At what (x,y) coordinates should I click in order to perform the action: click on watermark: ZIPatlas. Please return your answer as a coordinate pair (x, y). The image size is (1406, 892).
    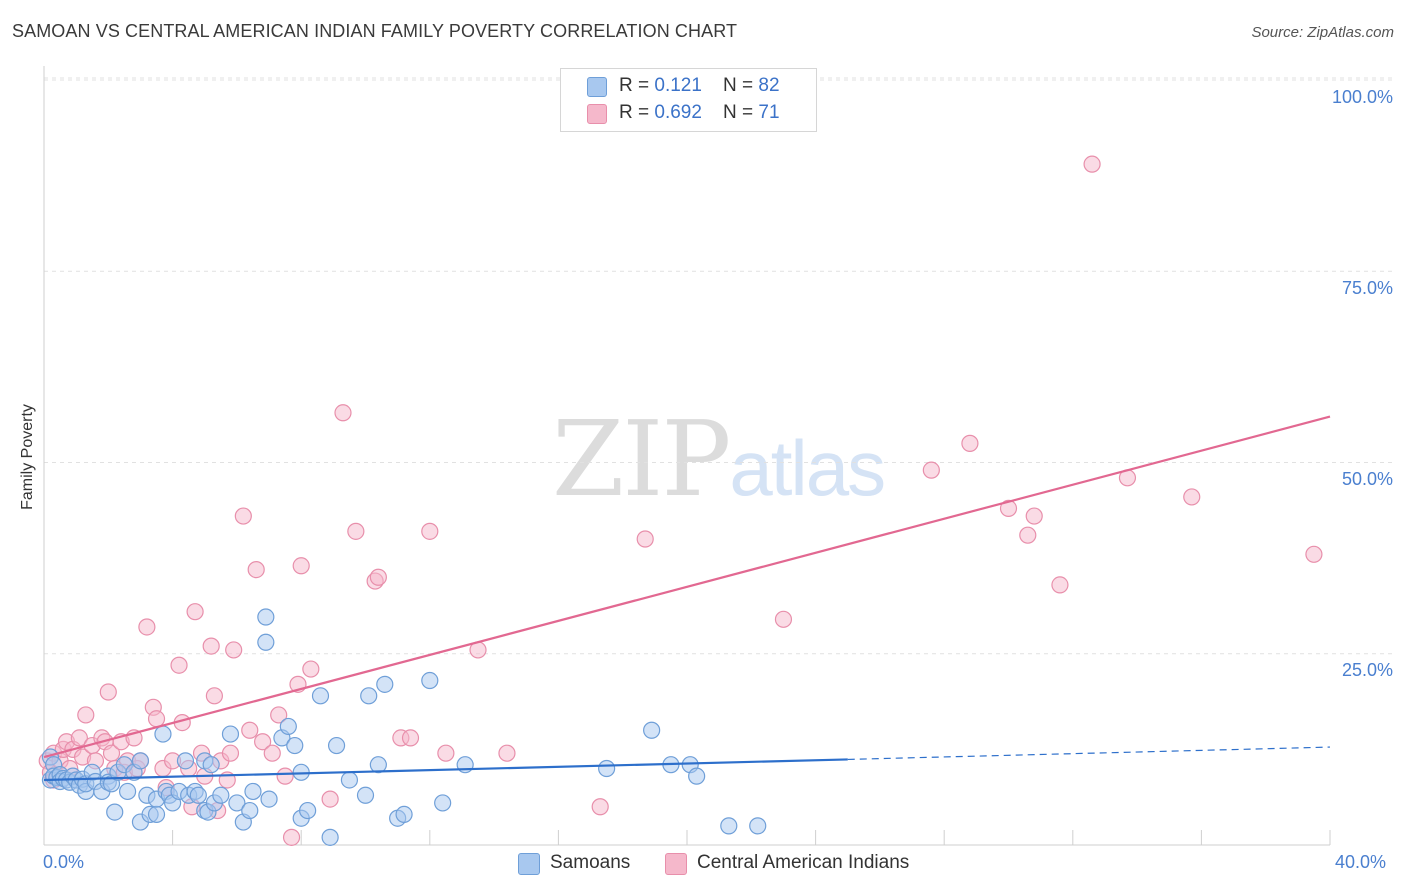
    Looking at the image, I should click on (719, 459).